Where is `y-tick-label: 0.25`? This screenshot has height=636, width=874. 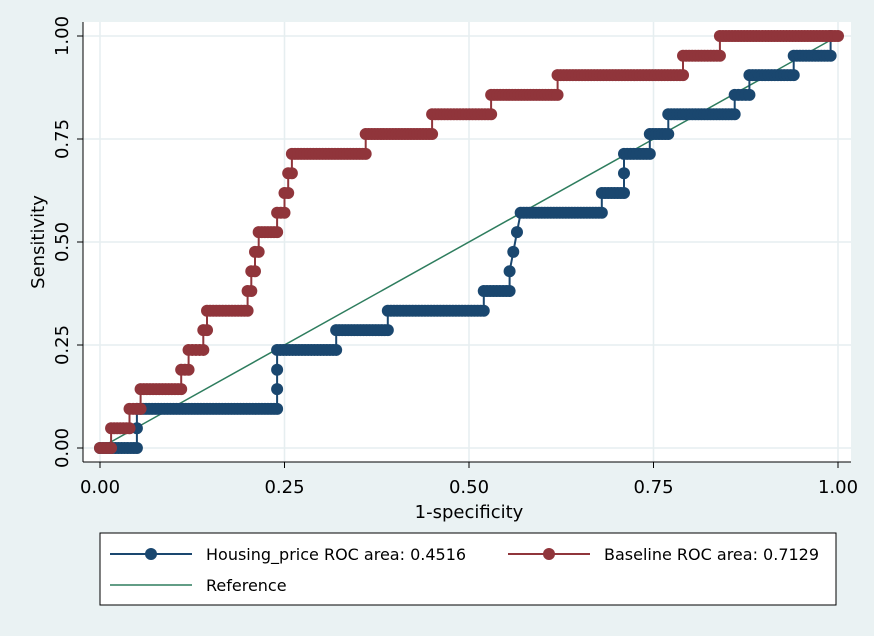 y-tick-label: 0.25 is located at coordinates (62, 345).